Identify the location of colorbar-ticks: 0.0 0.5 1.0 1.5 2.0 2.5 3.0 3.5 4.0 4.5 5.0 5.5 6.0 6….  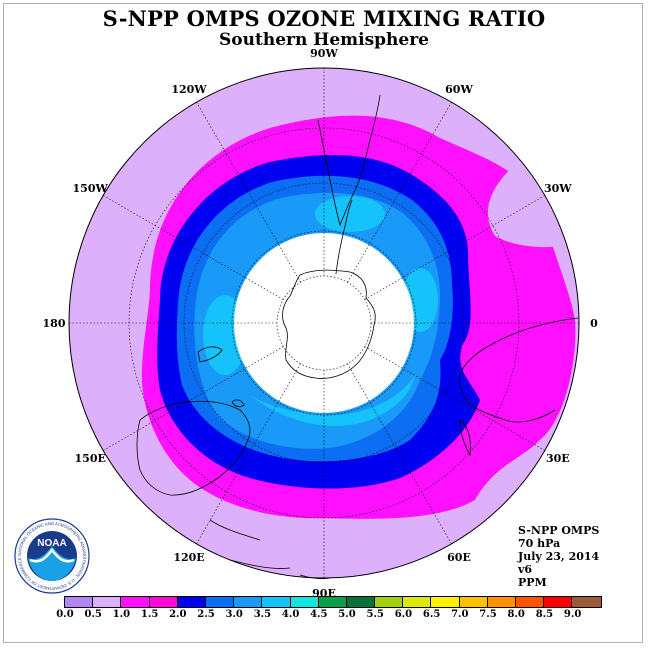
(332, 616).